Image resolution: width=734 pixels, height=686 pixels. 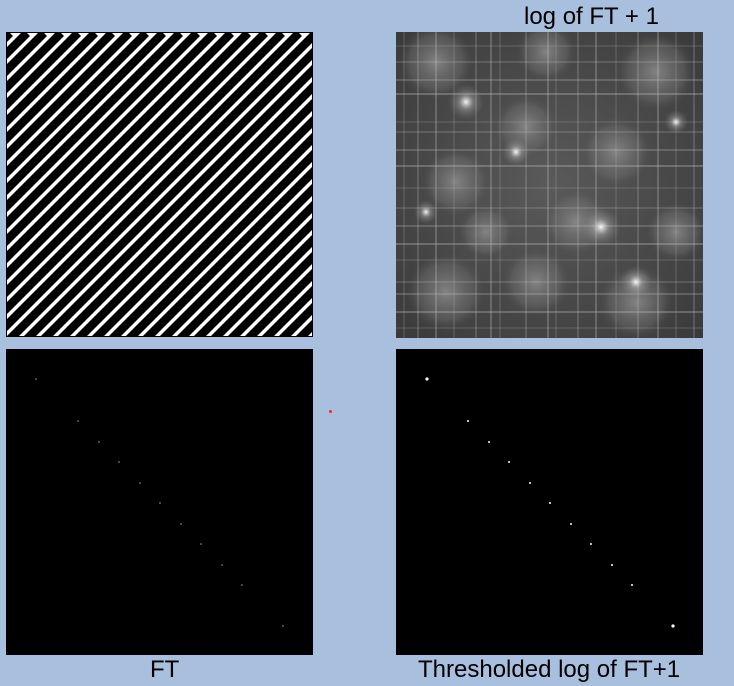 What do you see at coordinates (165, 669) in the screenshot?
I see `ft-caption: FT` at bounding box center [165, 669].